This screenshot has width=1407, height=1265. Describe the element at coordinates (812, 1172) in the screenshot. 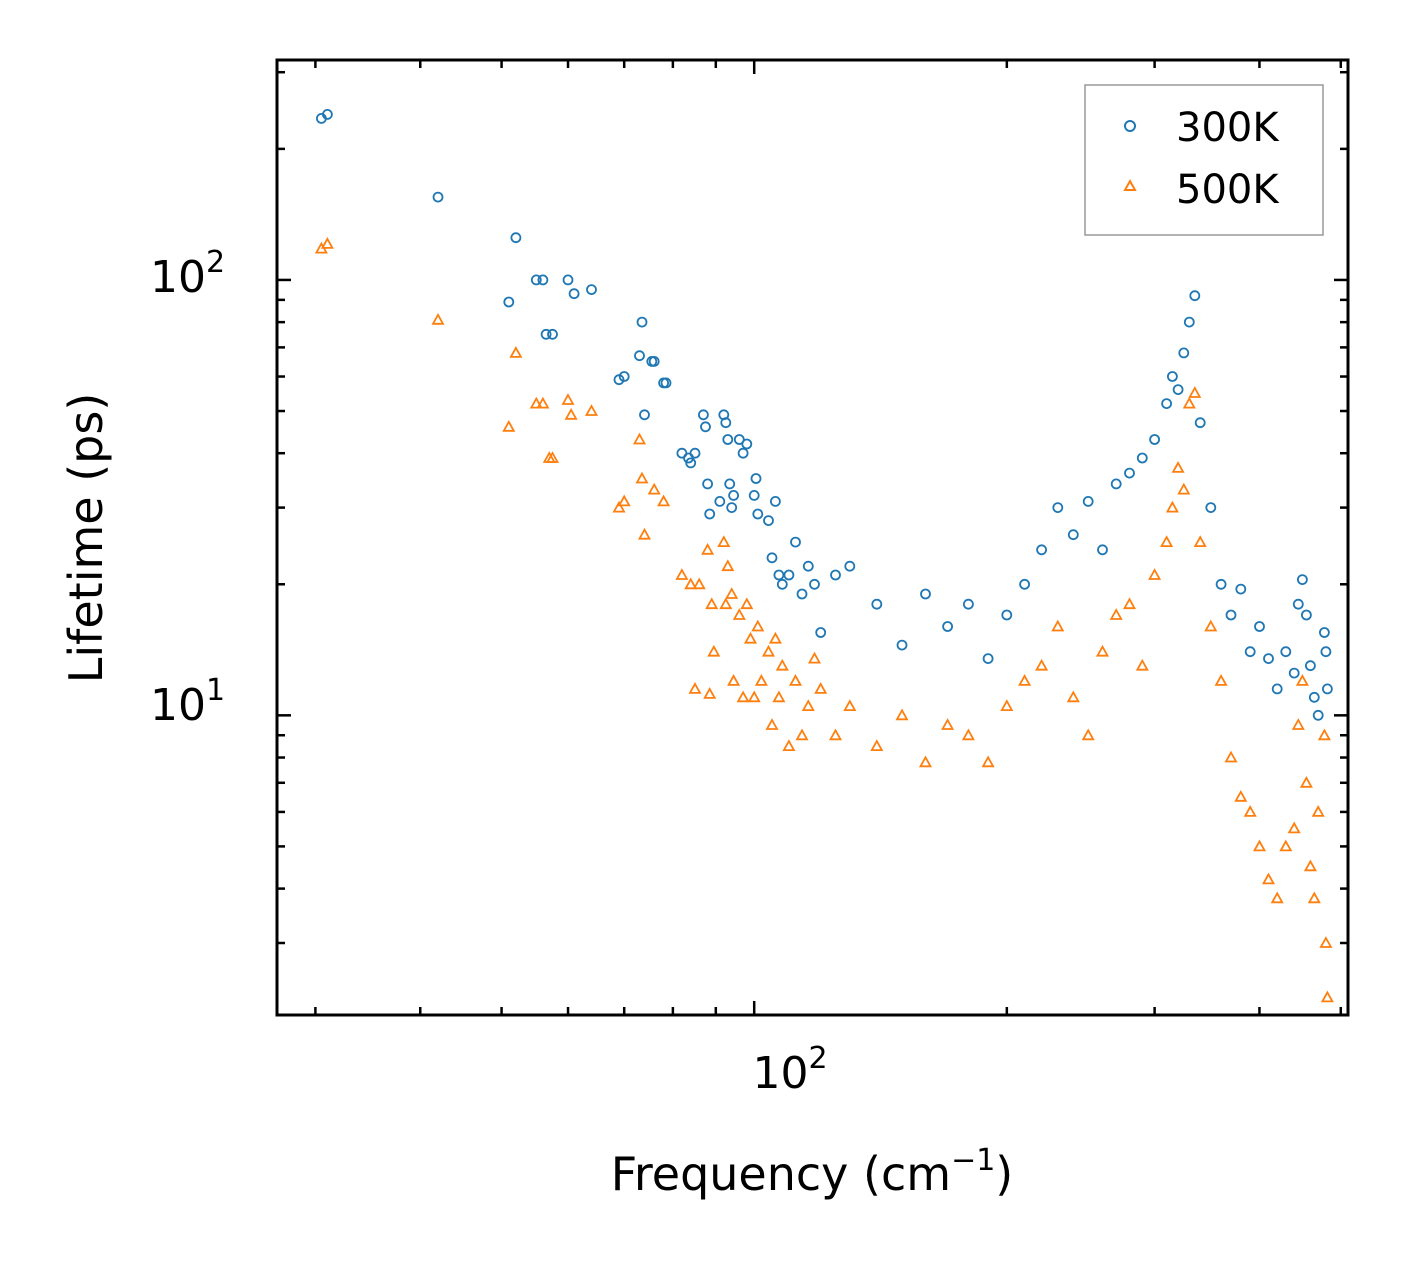

I see `x-axis-title: Frequency (cm−1)` at that location.